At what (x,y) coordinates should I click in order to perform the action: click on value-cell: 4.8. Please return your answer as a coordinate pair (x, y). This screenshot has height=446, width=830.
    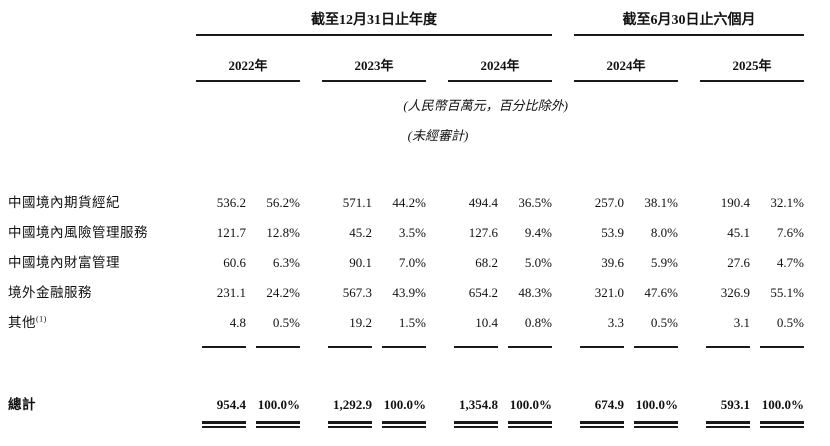
    Looking at the image, I should click on (237, 322).